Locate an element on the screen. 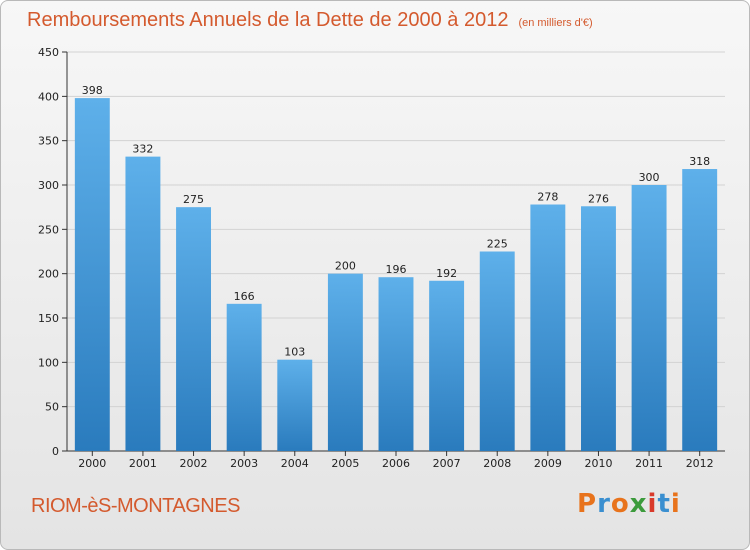  bar-2011 is located at coordinates (649, 318).